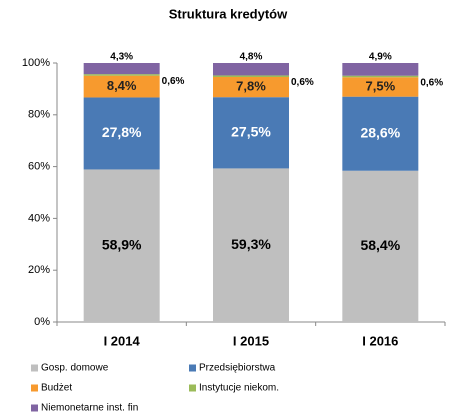 This screenshot has height=417, width=457. What do you see at coordinates (56, 388) in the screenshot?
I see `legend-label: Budżet` at bounding box center [56, 388].